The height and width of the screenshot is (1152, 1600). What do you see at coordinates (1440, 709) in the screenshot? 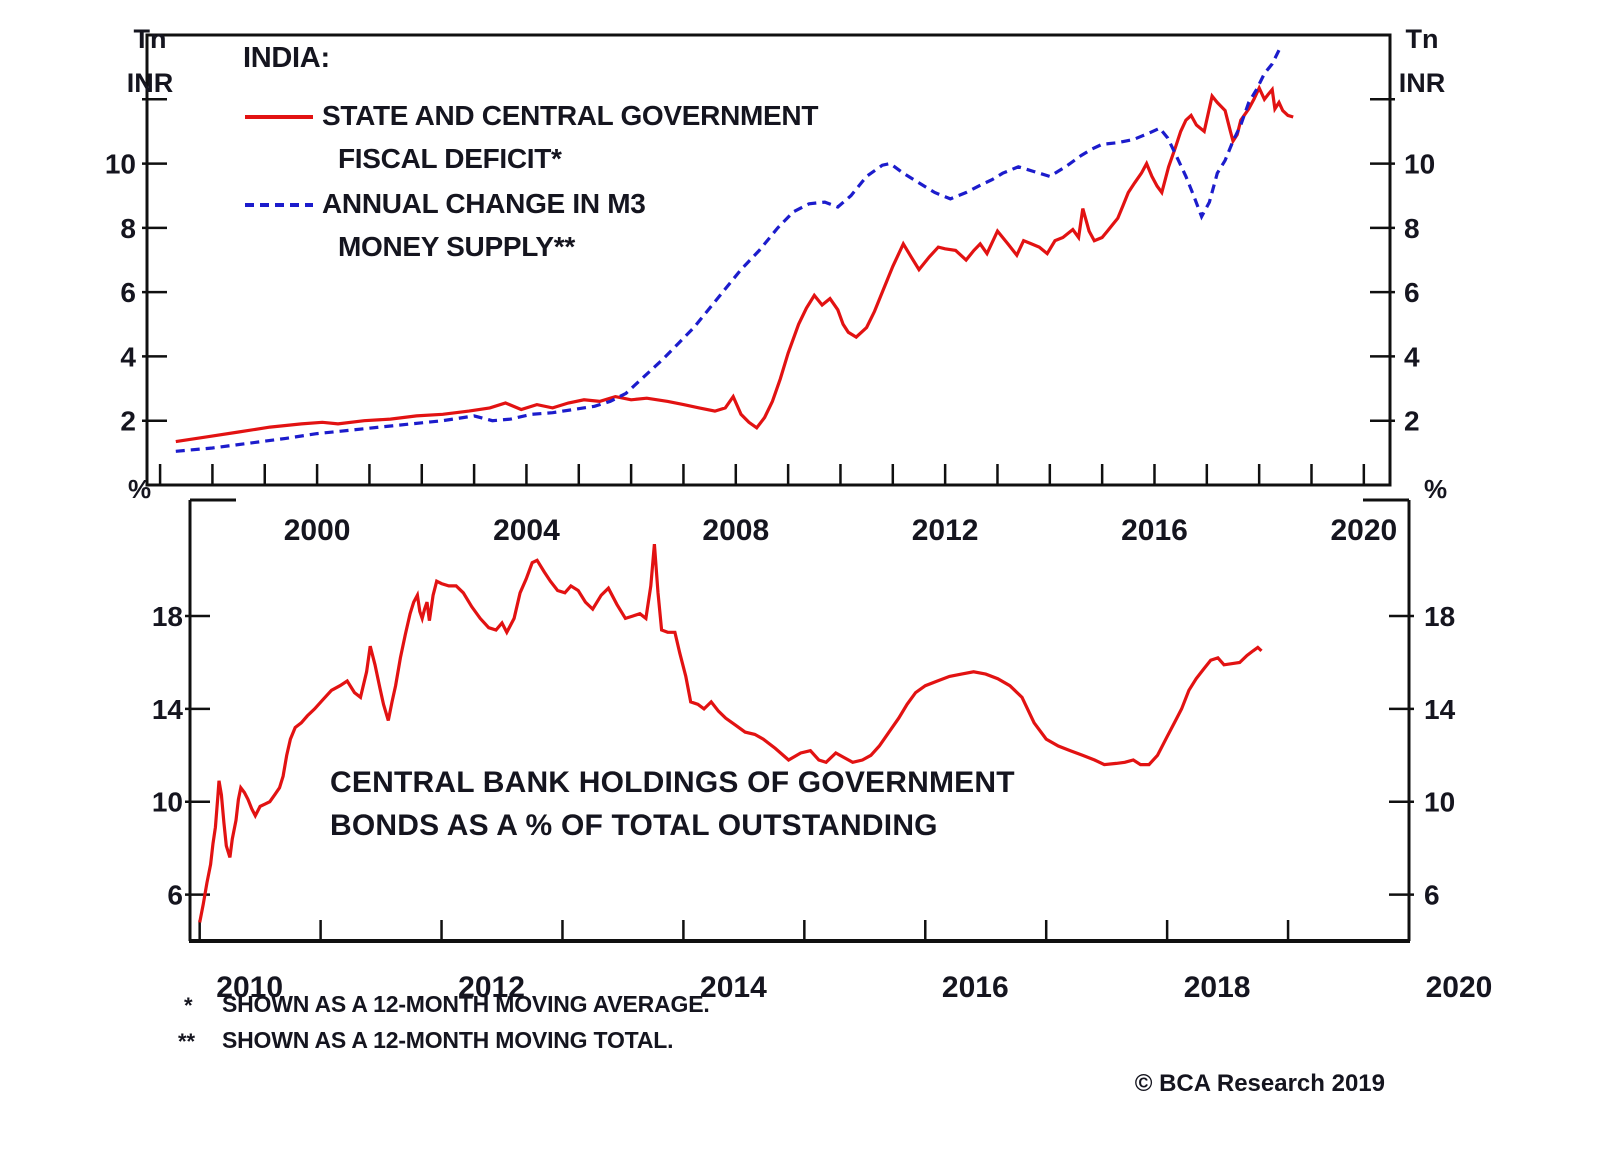
I see `chart-1-y-tick-label-right: 14` at bounding box center [1440, 709].